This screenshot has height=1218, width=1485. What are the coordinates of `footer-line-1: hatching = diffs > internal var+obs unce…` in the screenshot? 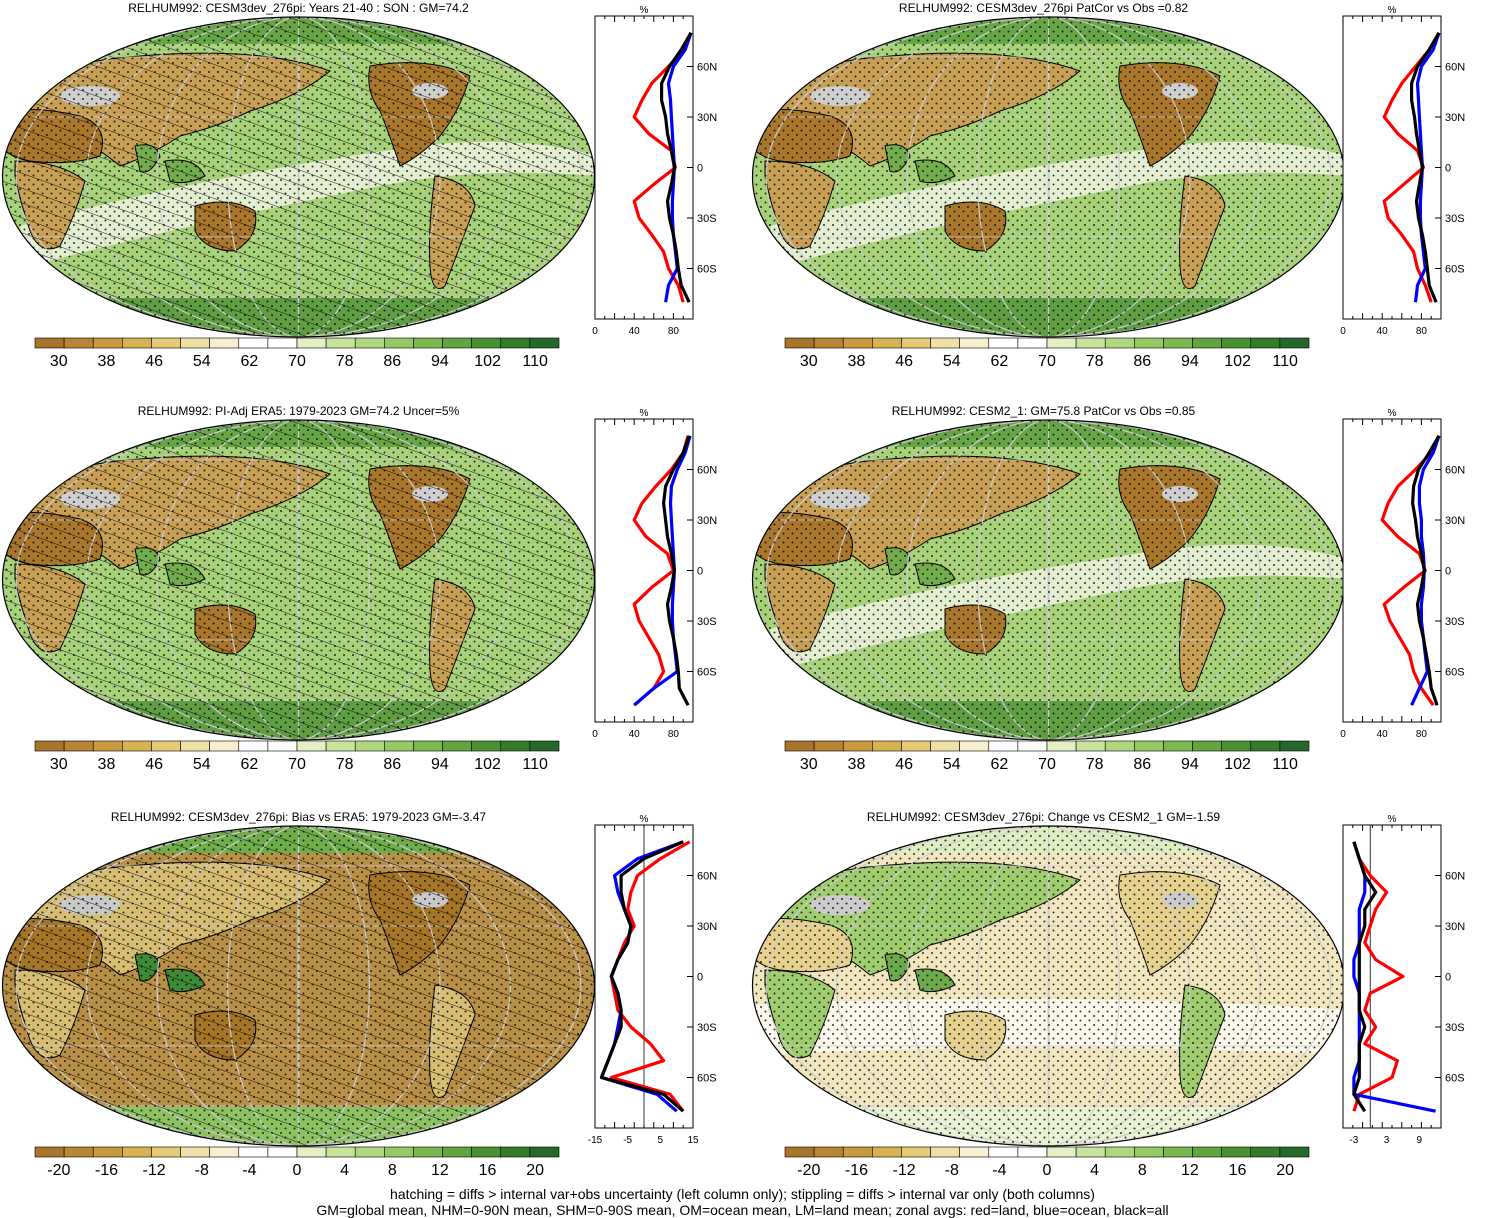 It's located at (742, 1194).